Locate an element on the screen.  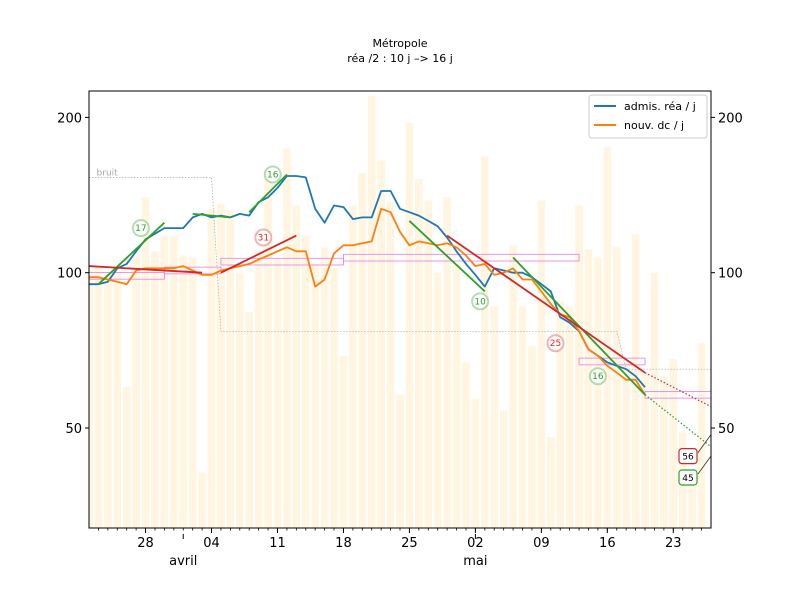
month-label: mai is located at coordinates (475, 561).